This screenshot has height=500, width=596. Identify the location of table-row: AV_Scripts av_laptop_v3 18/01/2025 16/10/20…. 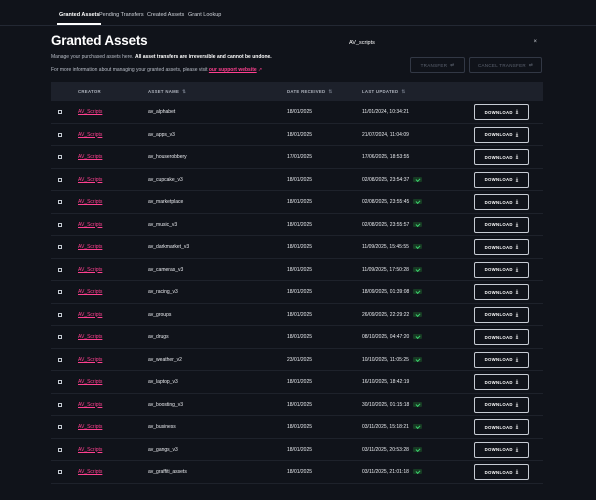
(297, 382).